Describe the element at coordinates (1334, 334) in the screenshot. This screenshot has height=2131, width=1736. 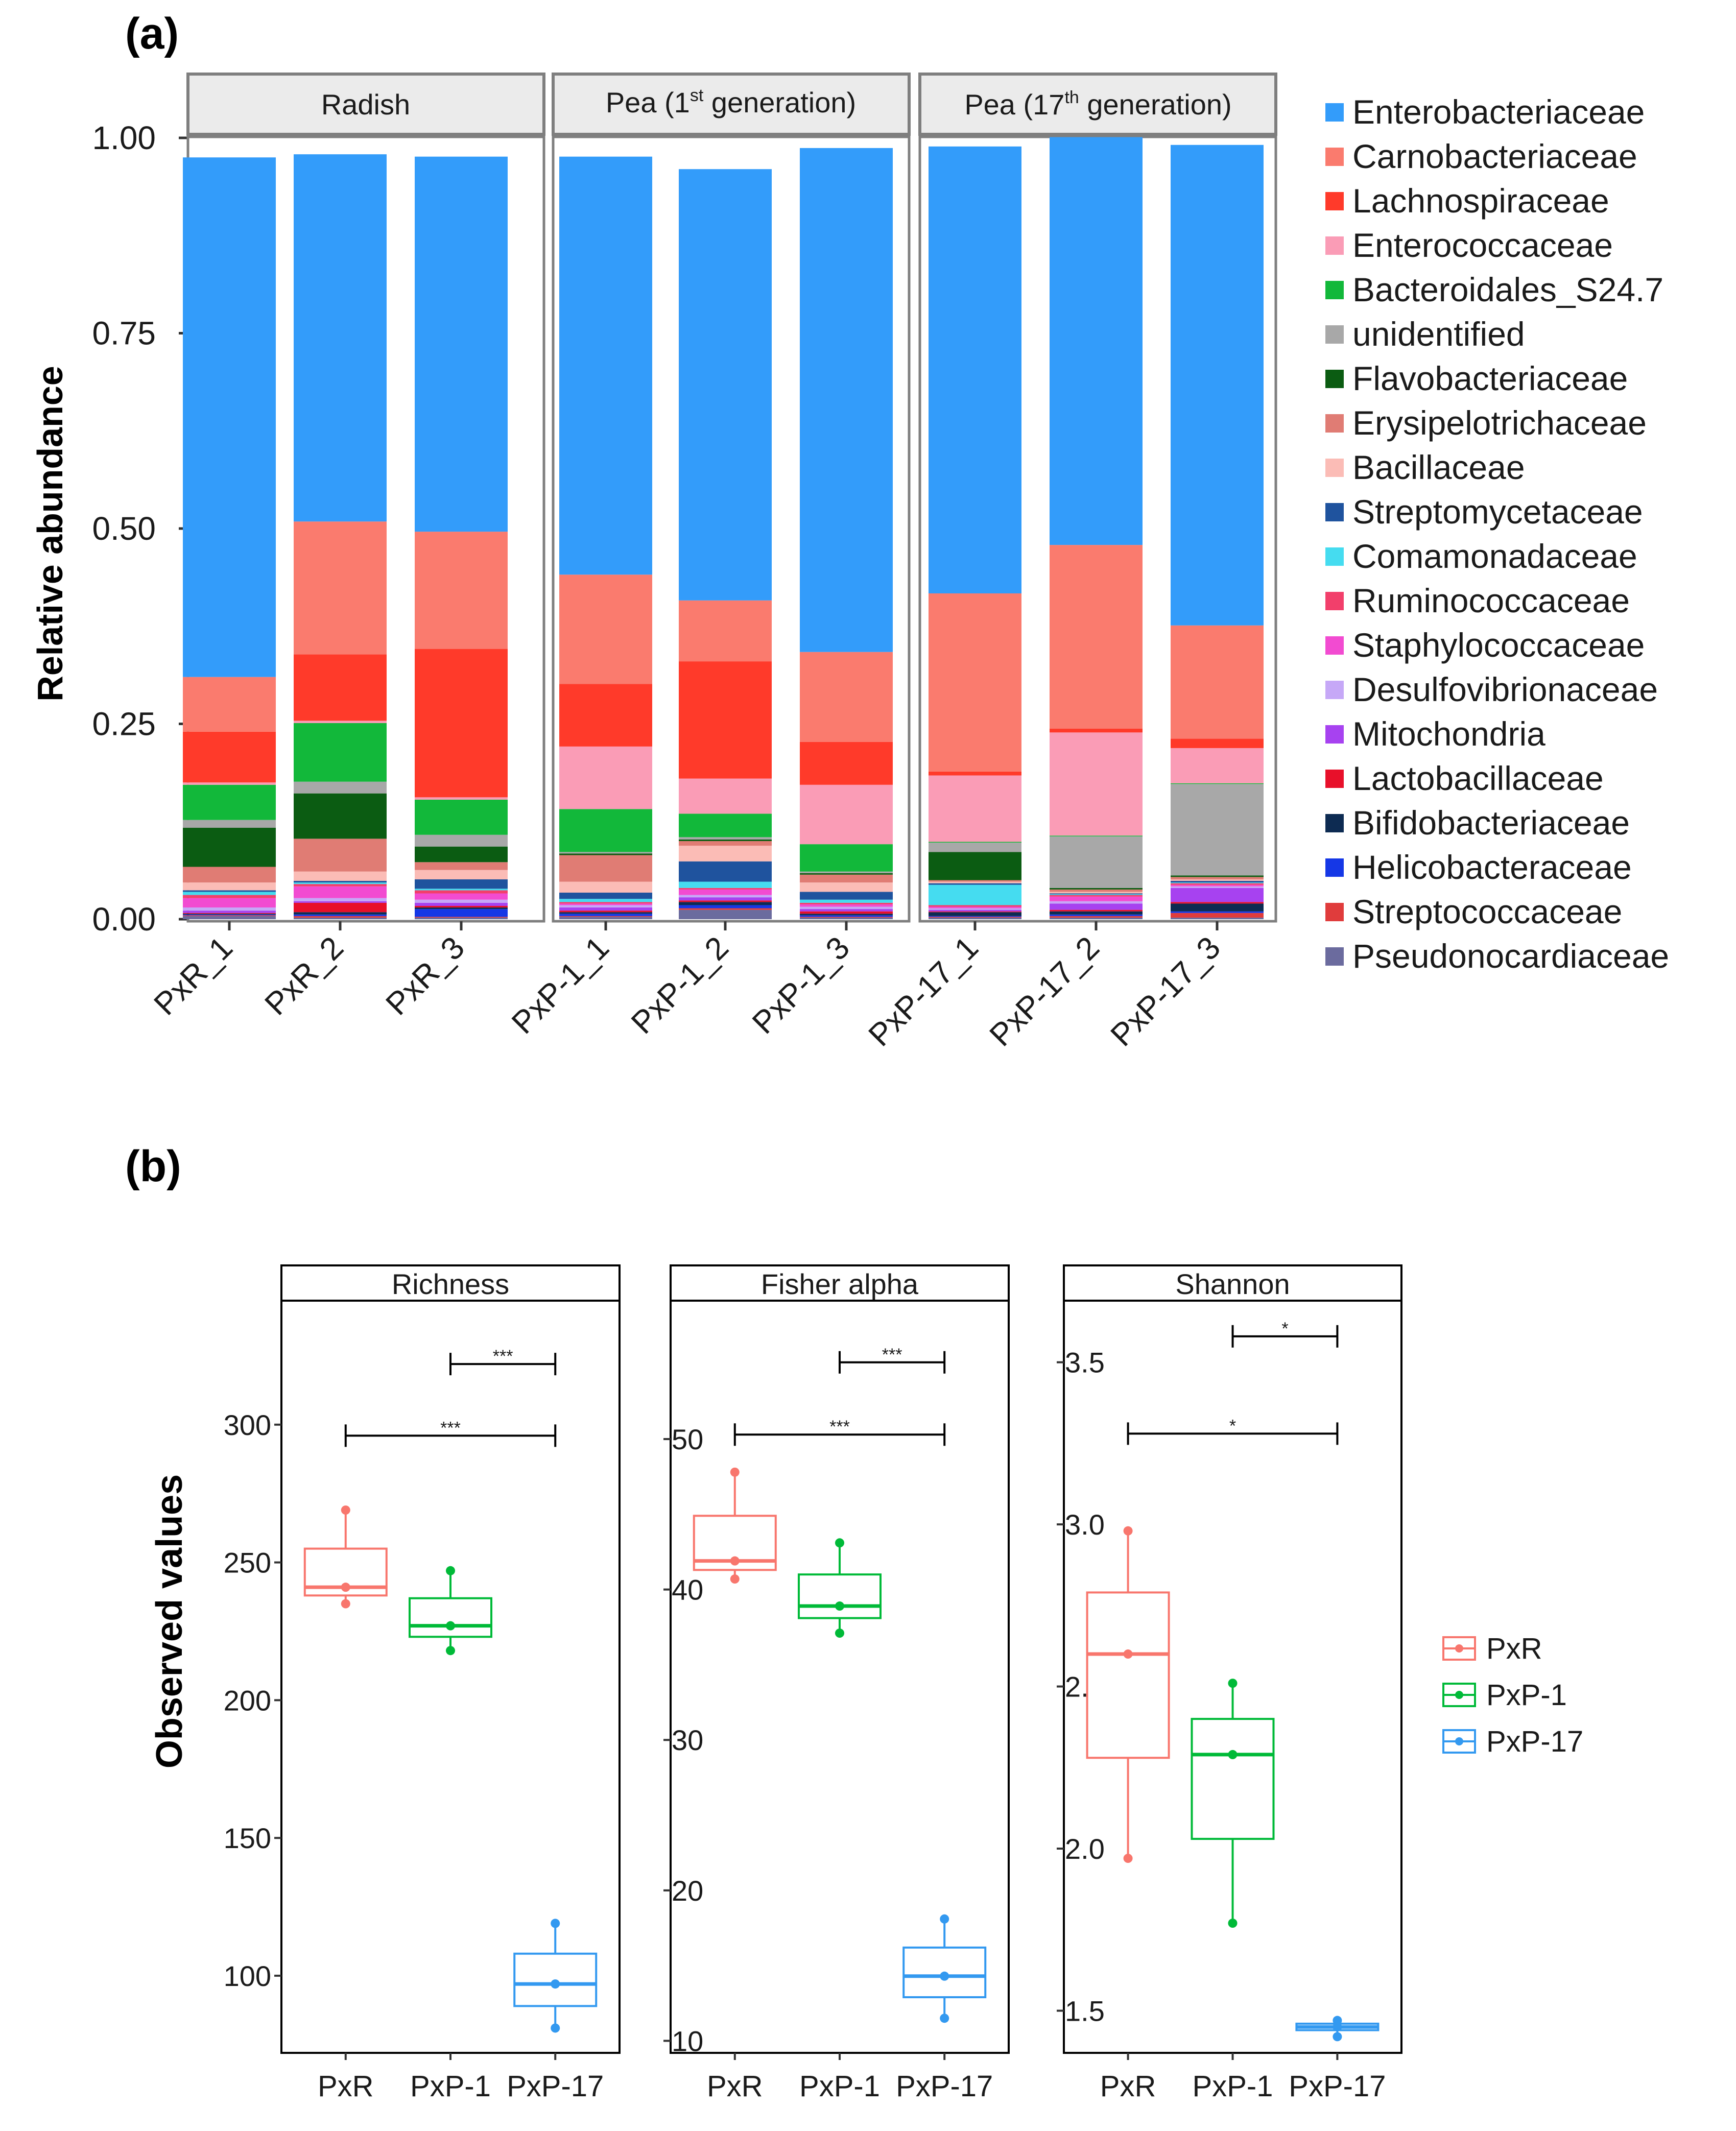
I see `legend-swatch-unidentified` at that location.